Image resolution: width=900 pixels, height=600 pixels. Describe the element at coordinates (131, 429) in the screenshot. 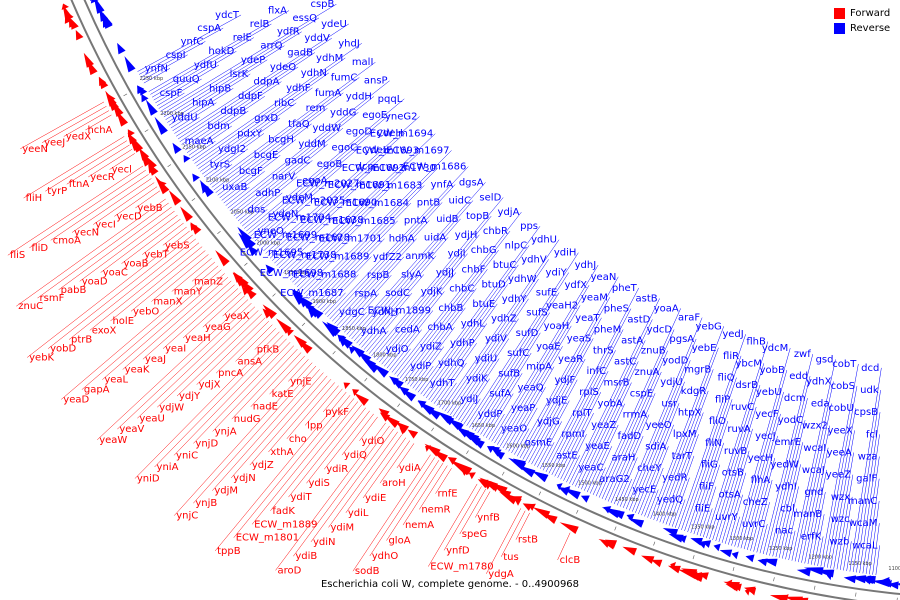

I see `gene-label-forward: yeaV` at that location.